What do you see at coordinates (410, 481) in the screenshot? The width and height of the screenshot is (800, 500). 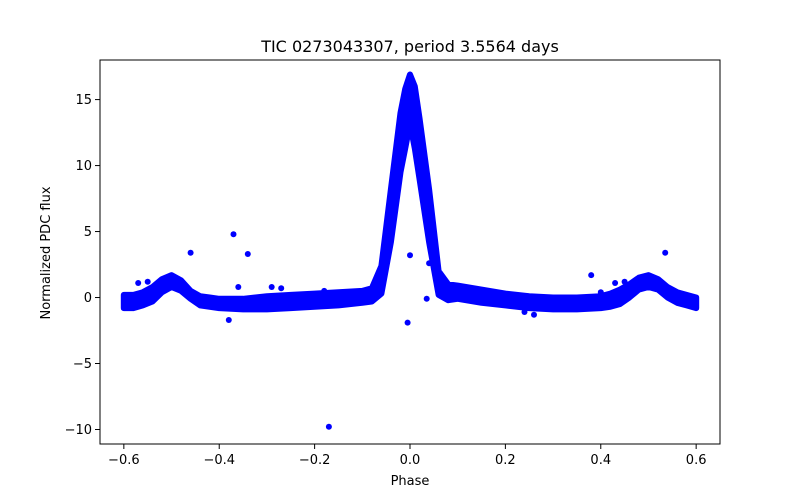 I see `x-axis-label: Phase` at bounding box center [410, 481].